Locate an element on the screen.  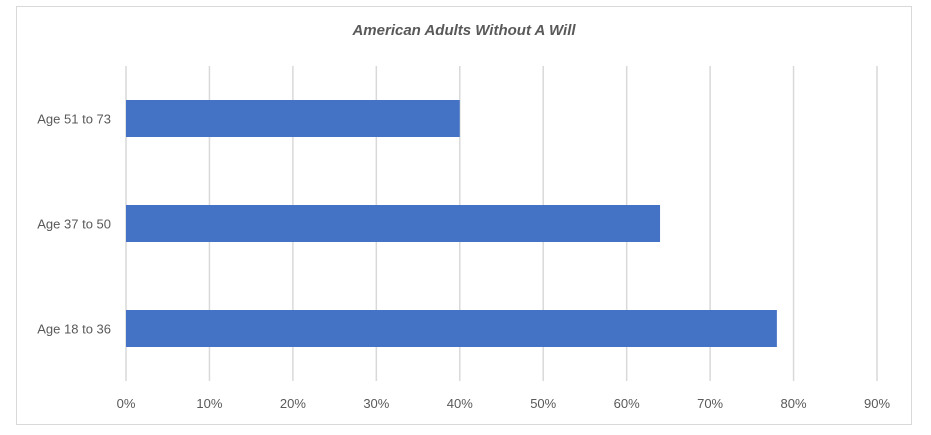
y-axis-categories: Age 51 to 73 Age 37 to 50 Age 18 to 36 is located at coordinates (74, 224).